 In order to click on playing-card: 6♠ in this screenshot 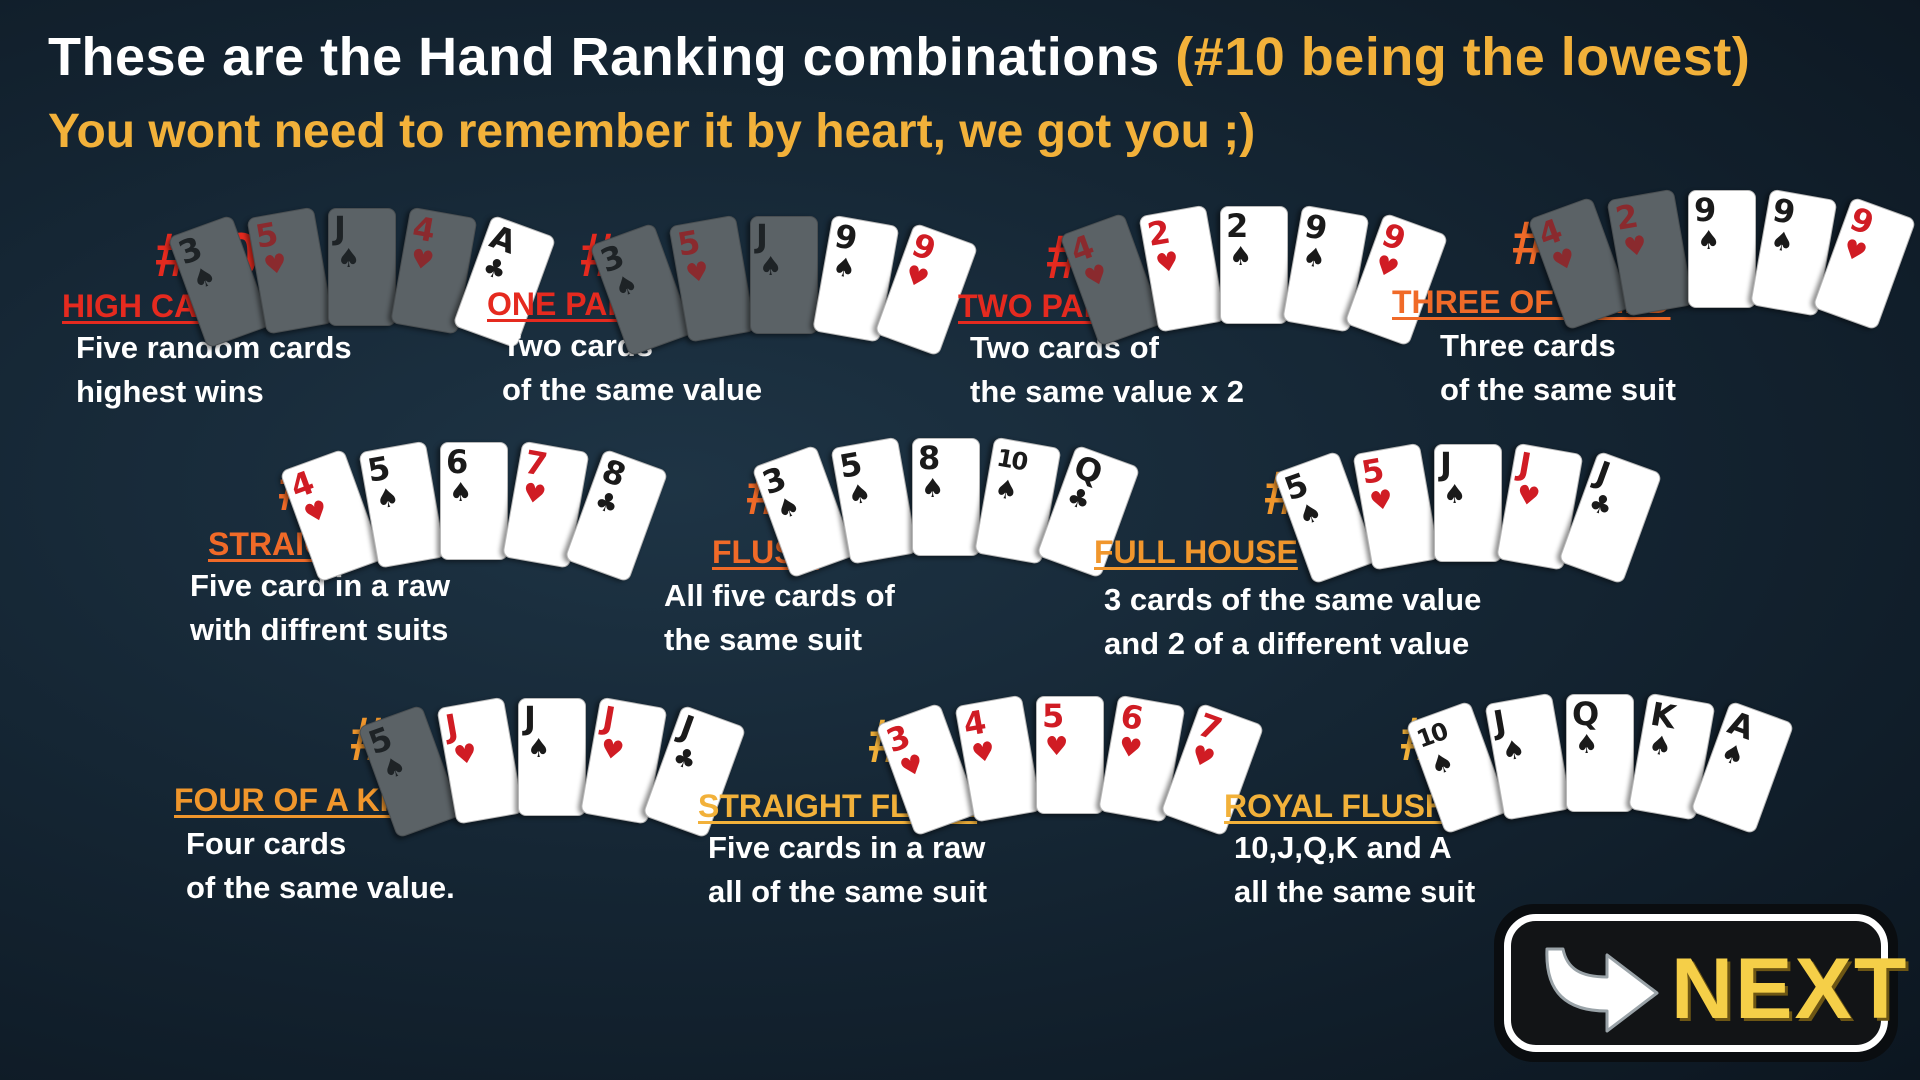, I will do `click(474, 501)`.